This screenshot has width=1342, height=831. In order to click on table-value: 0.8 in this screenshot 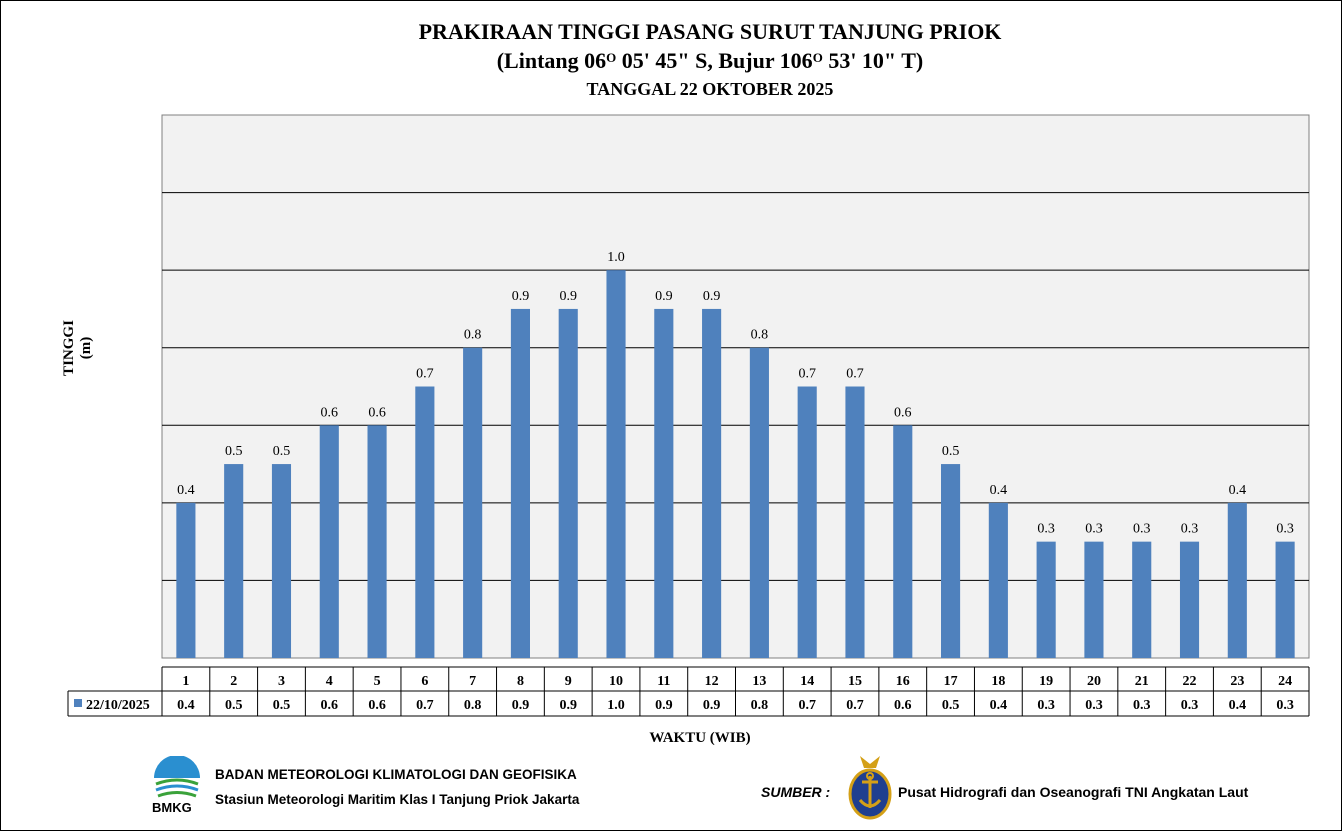, I will do `click(473, 705)`.